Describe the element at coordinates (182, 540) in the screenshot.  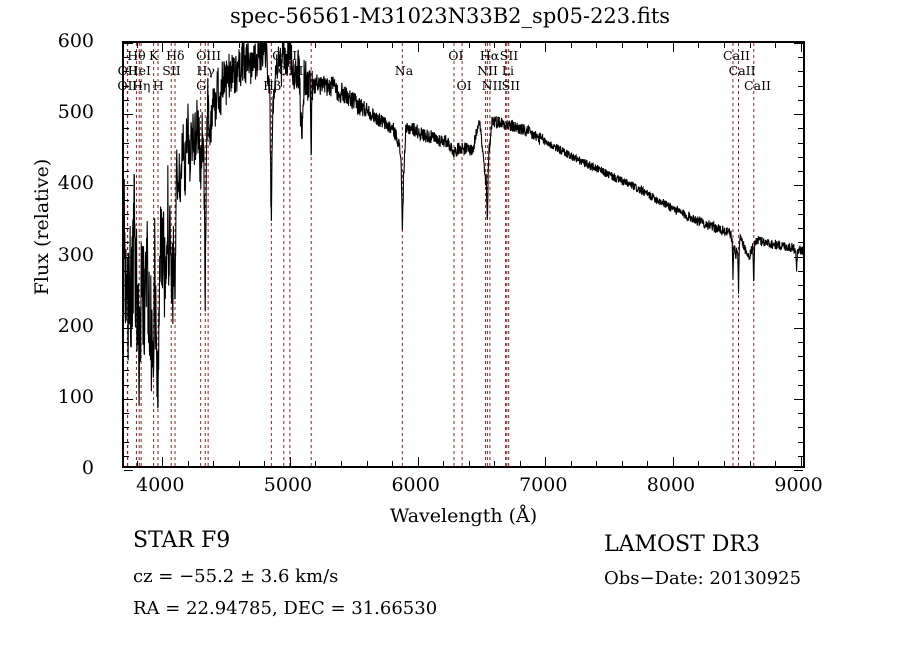
I see `object-class-label: STAR F9` at that location.